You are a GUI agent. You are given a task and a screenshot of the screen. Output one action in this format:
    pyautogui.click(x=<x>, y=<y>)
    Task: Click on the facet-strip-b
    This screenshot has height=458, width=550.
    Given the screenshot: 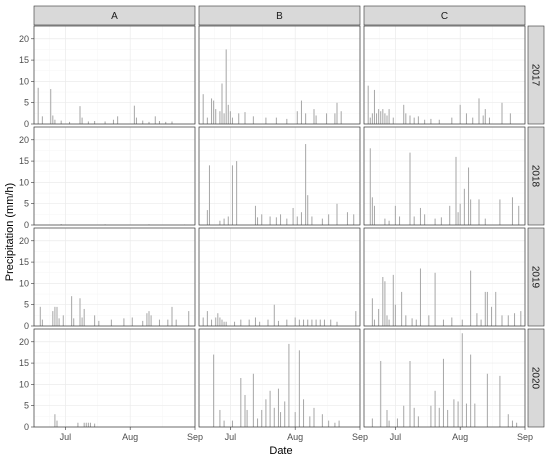 What is the action you would take?
    pyautogui.click(x=279, y=15)
    